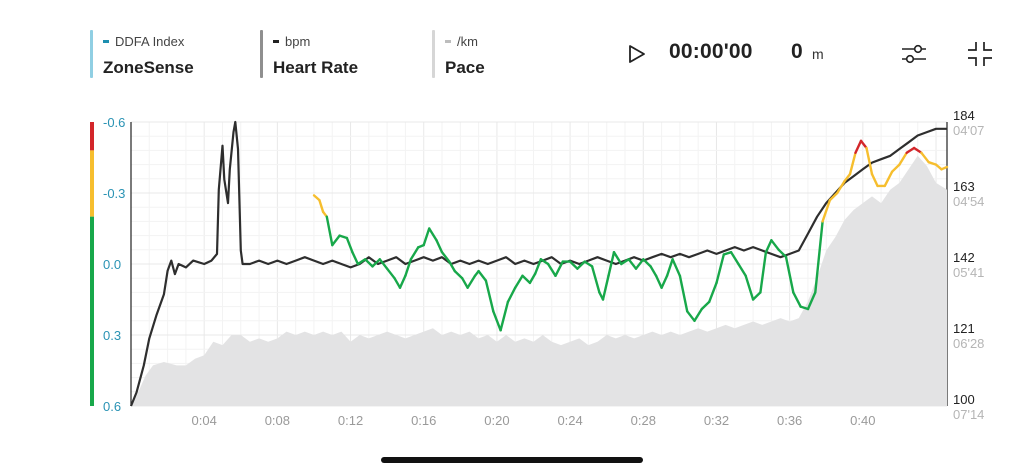  What do you see at coordinates (968, 130) in the screenshot?
I see `pace-tick-label: 04'07` at bounding box center [968, 130].